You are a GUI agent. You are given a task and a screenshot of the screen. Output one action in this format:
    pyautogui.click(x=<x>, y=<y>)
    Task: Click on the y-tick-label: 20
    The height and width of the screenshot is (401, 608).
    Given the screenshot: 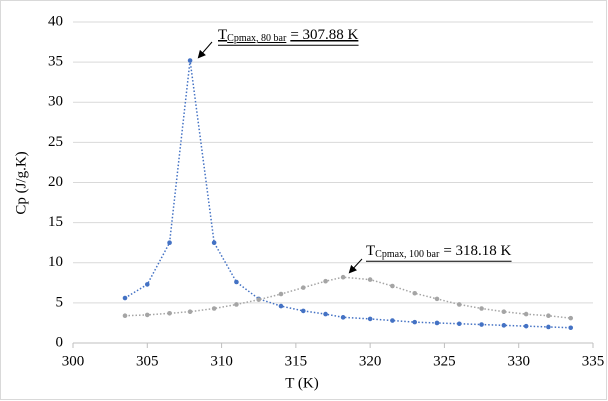 What is the action you would take?
    pyautogui.click(x=55, y=182)
    